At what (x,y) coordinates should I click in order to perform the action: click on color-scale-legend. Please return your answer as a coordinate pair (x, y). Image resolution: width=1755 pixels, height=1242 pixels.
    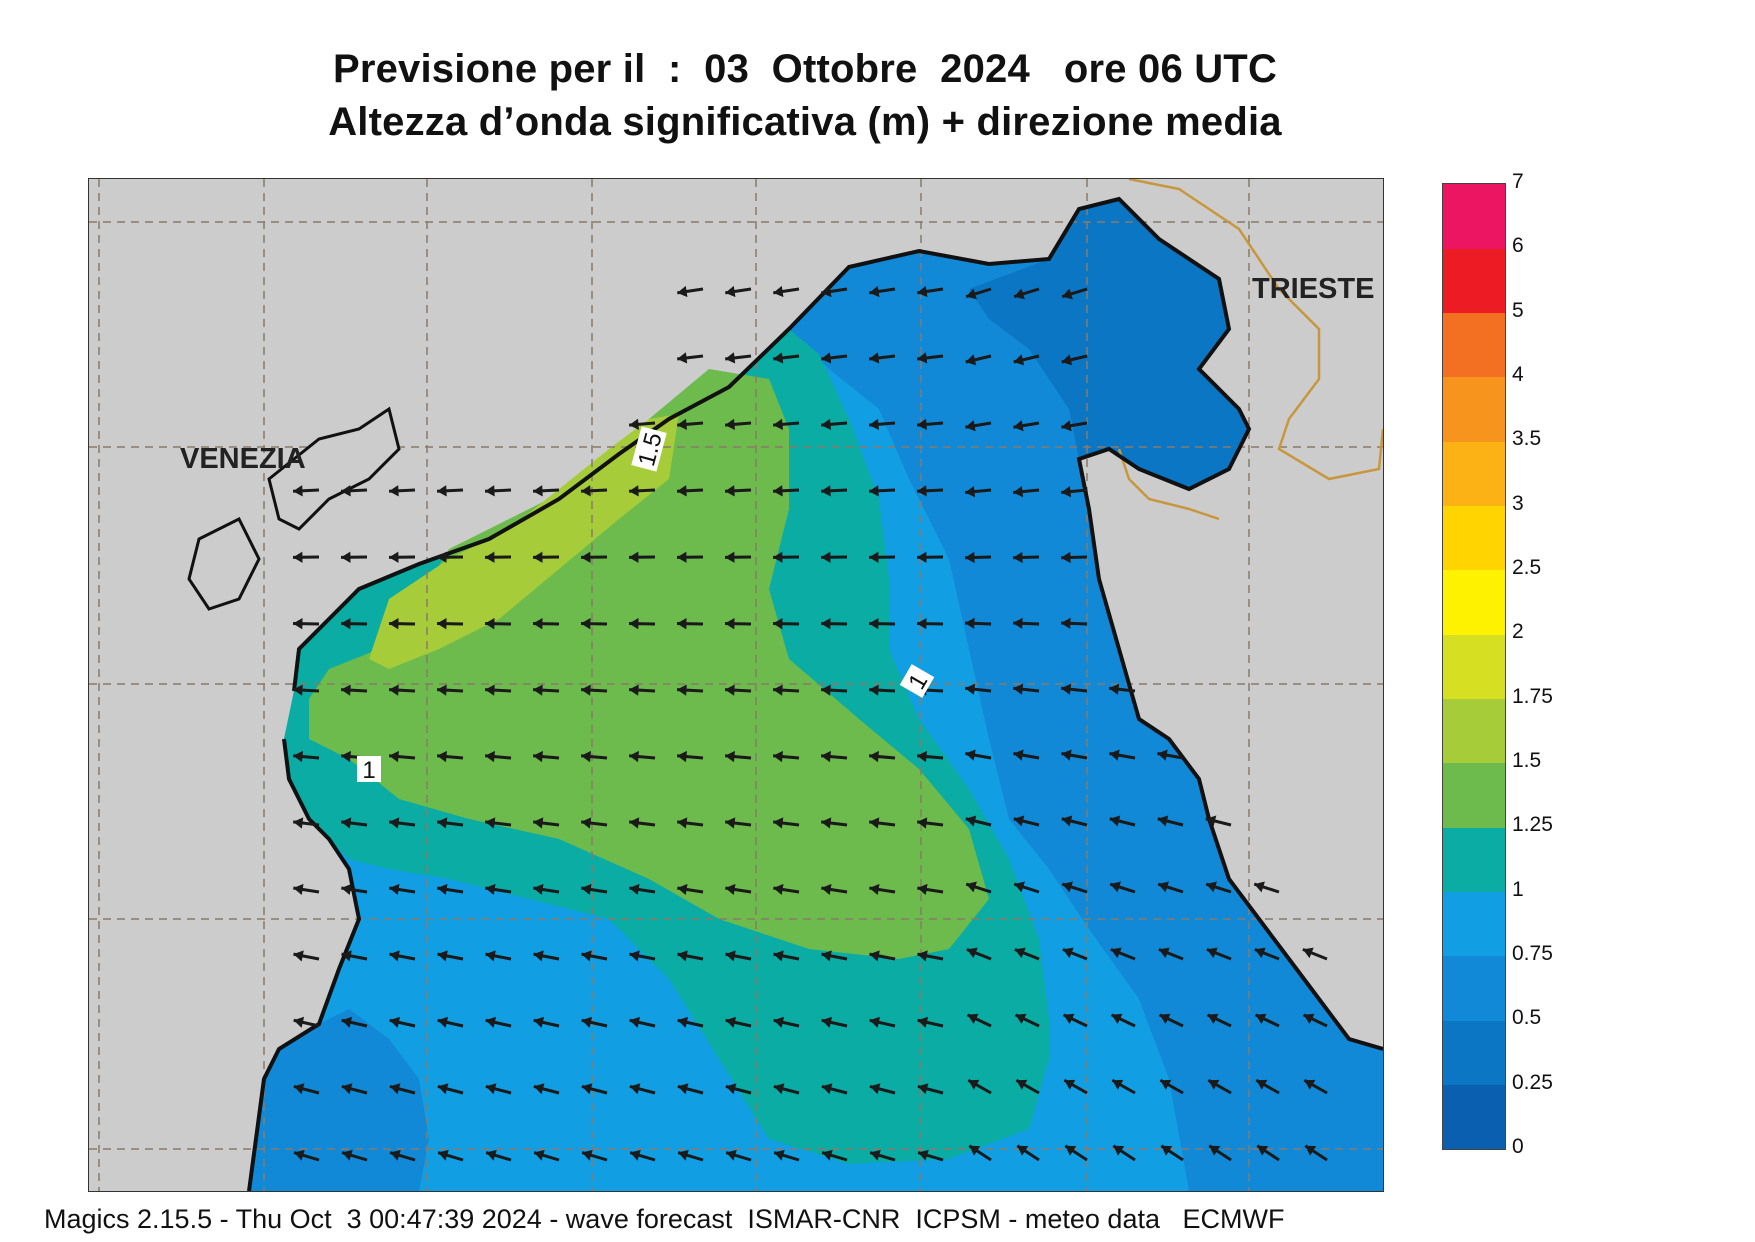
    Looking at the image, I should click on (1474, 666).